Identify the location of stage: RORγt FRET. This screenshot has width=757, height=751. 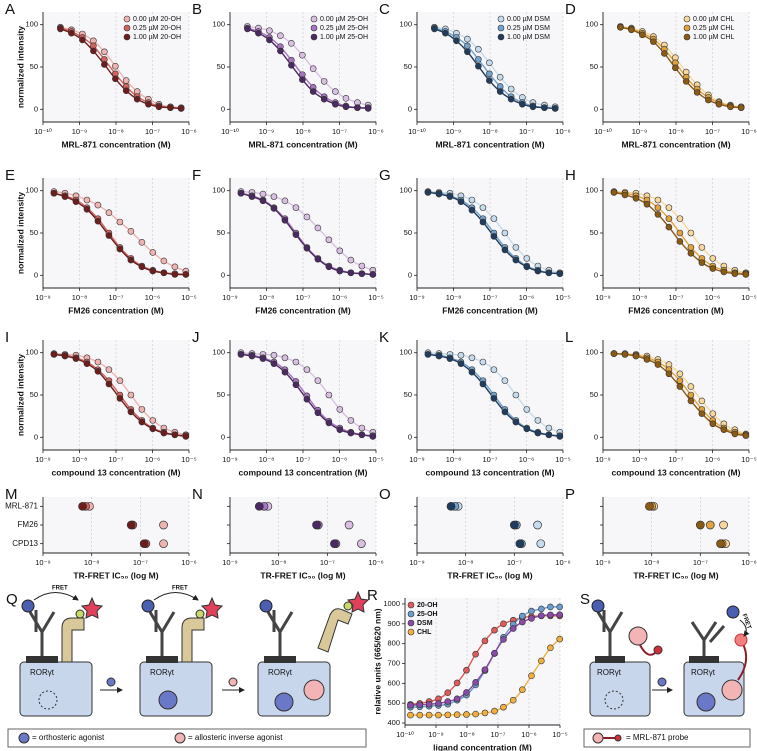
(61, 651).